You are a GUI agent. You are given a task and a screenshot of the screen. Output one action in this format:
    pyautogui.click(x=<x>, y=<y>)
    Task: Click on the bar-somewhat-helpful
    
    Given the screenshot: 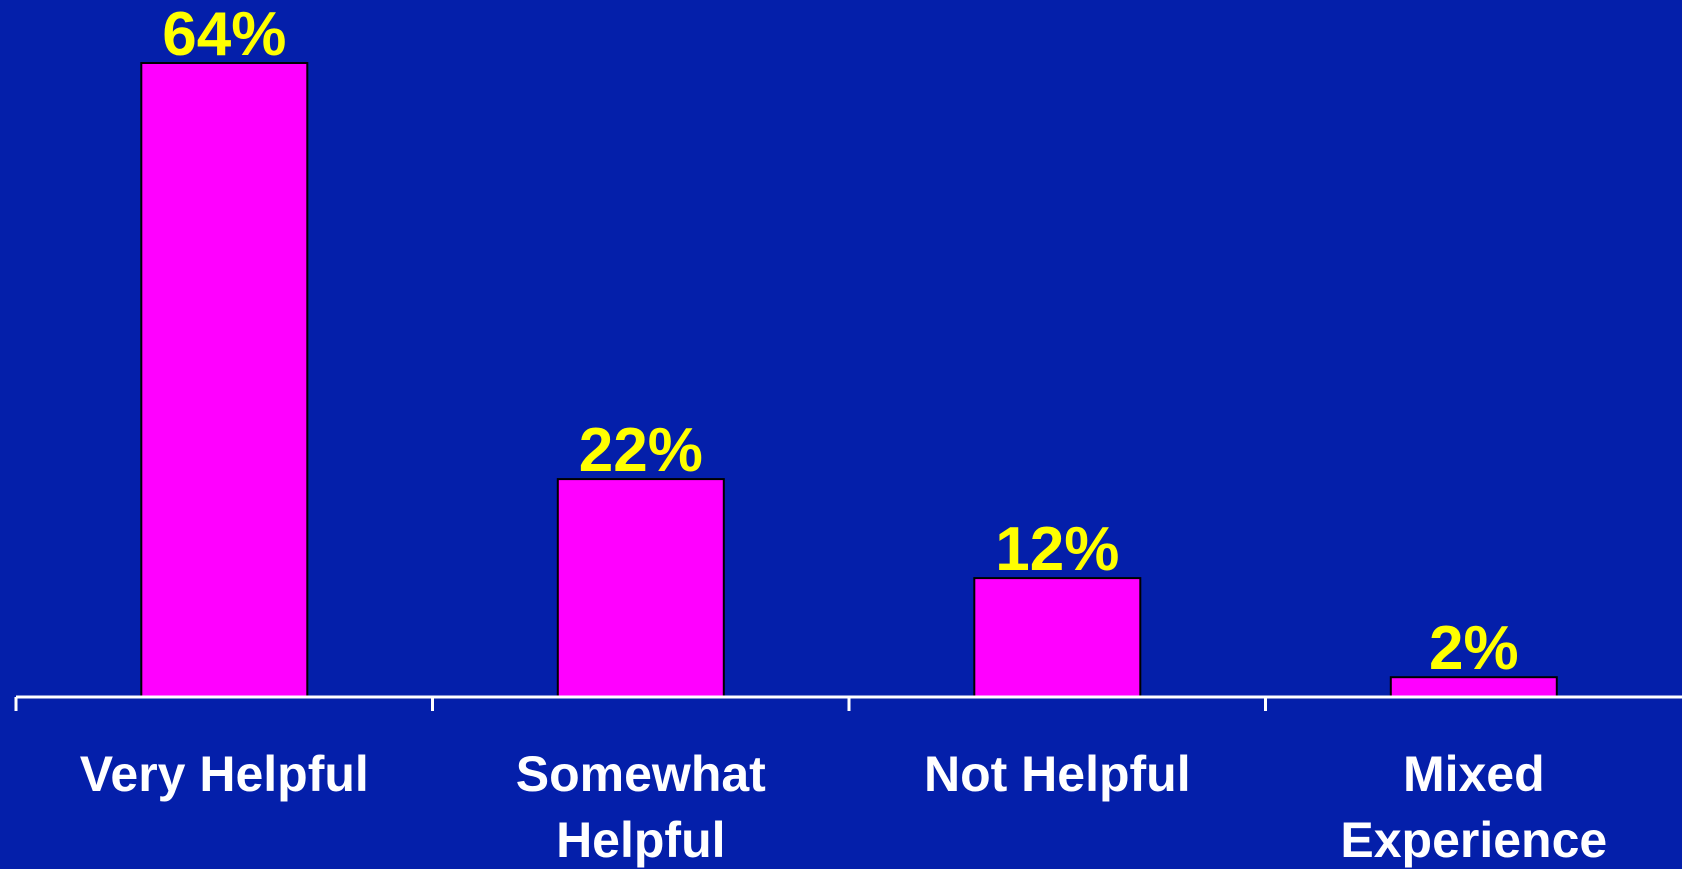 What is the action you would take?
    pyautogui.click(x=640, y=588)
    